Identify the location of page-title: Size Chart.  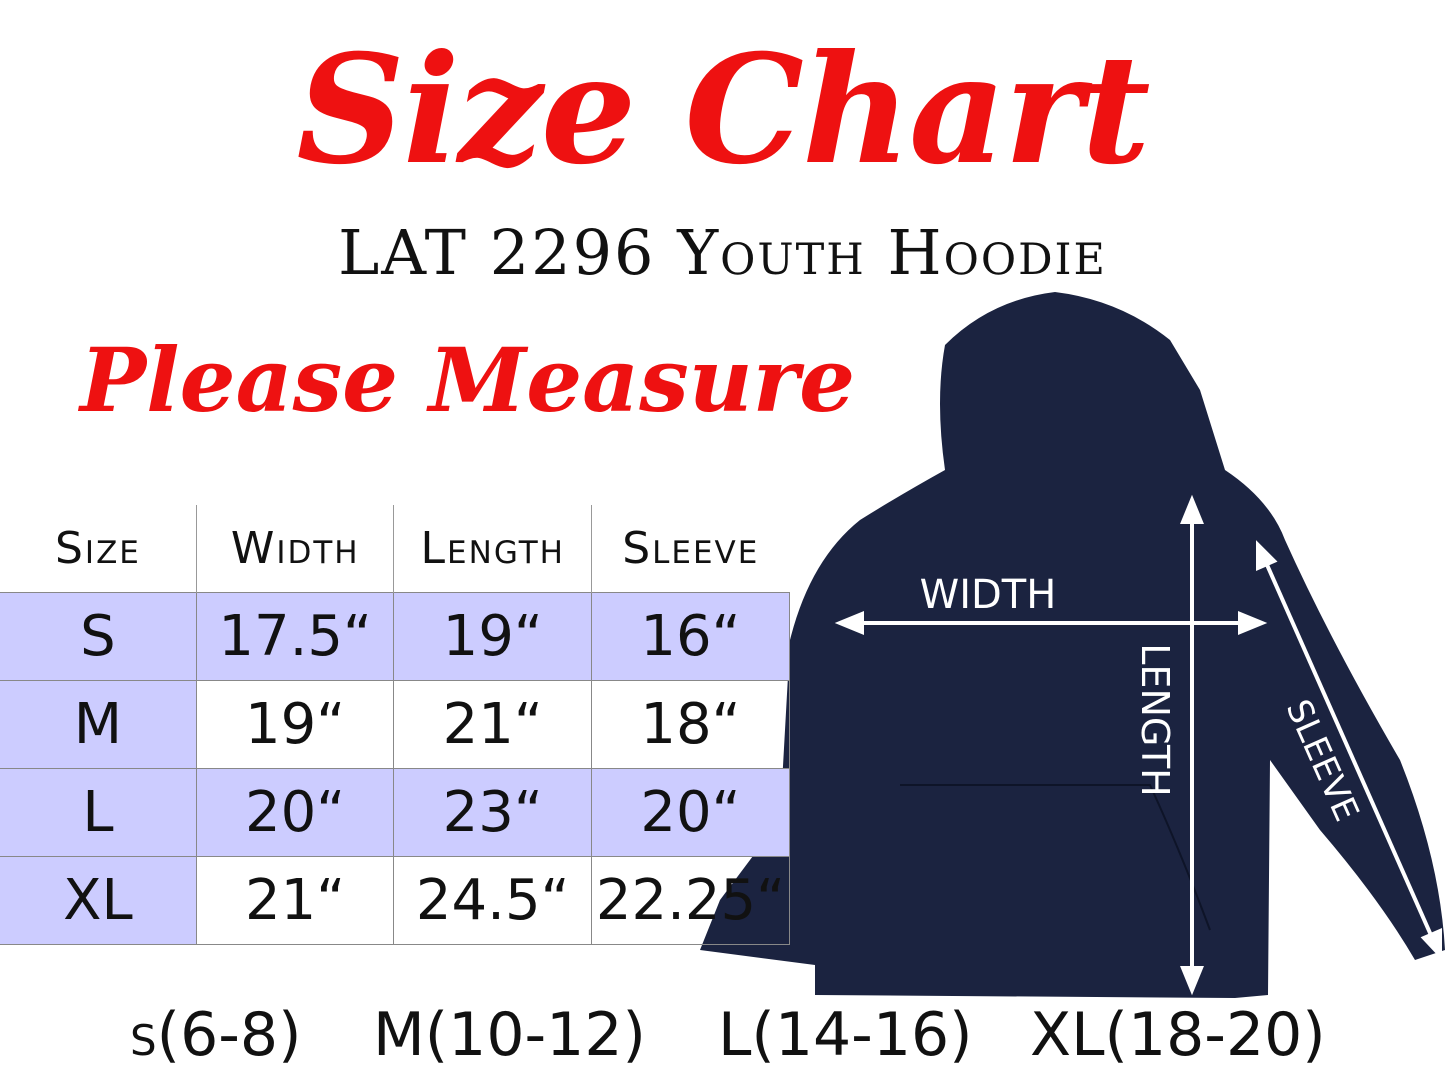
(723, 110).